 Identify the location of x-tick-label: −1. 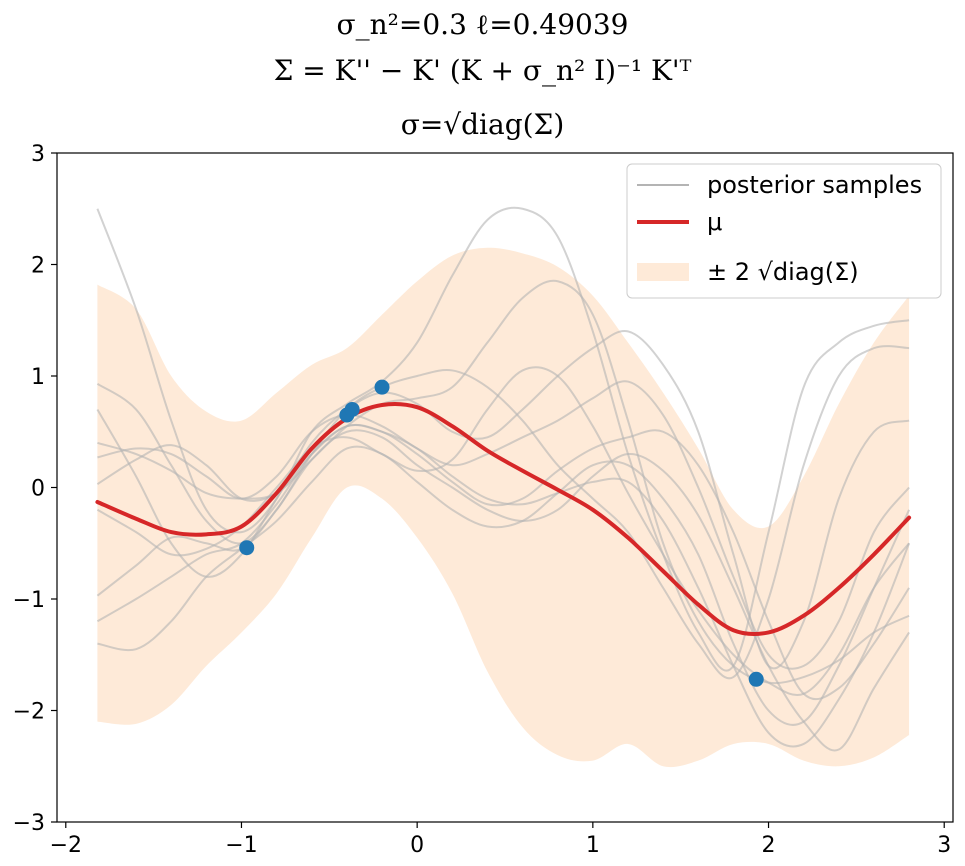
(241, 845).